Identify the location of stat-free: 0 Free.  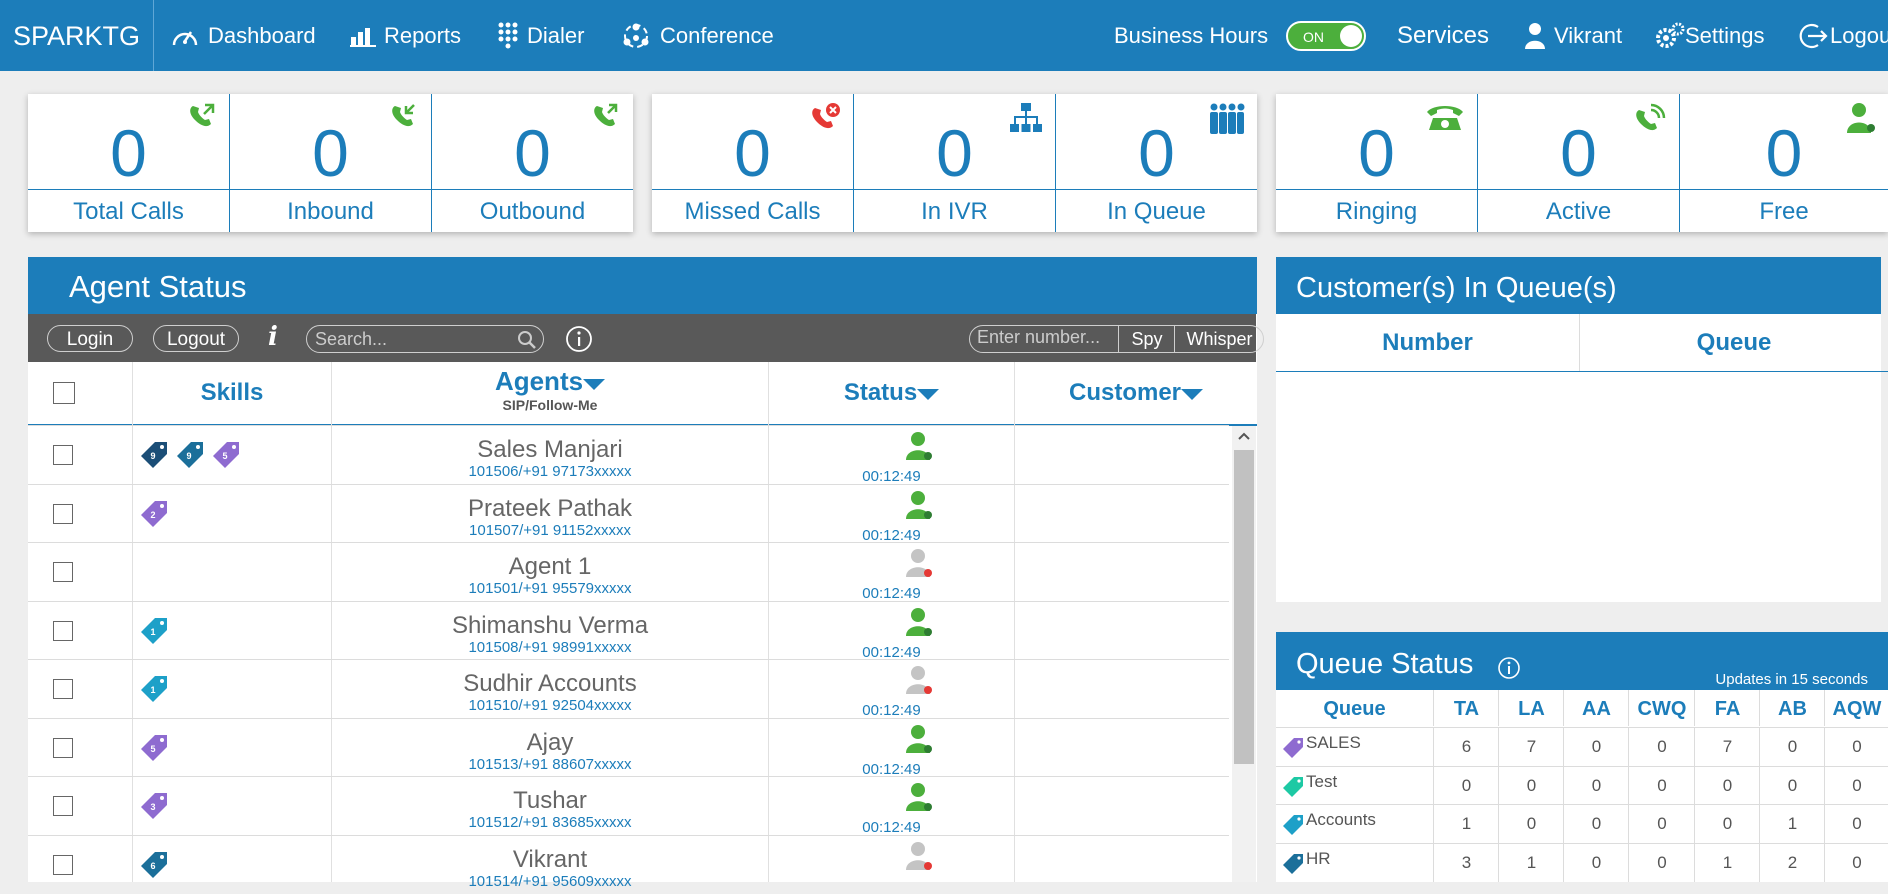
(1784, 163).